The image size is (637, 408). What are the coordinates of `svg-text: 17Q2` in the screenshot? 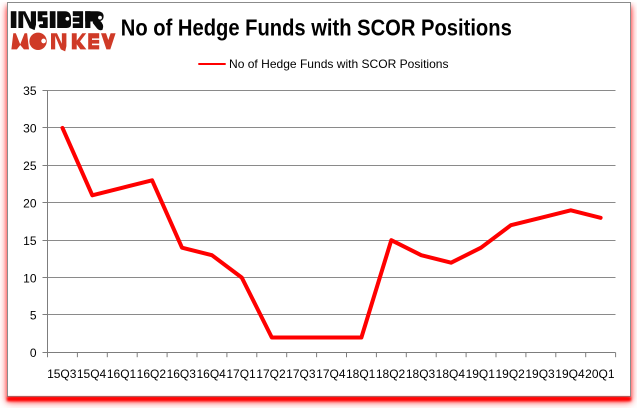 It's located at (271, 374).